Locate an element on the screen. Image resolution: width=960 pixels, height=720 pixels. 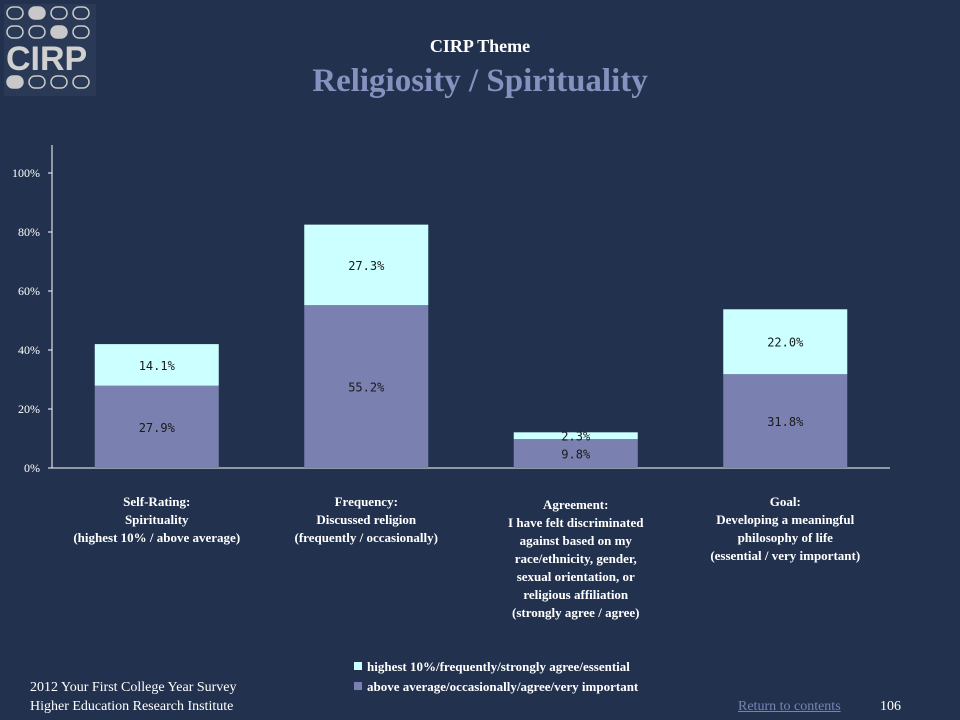
data-label: 27.3% is located at coordinates (366, 266).